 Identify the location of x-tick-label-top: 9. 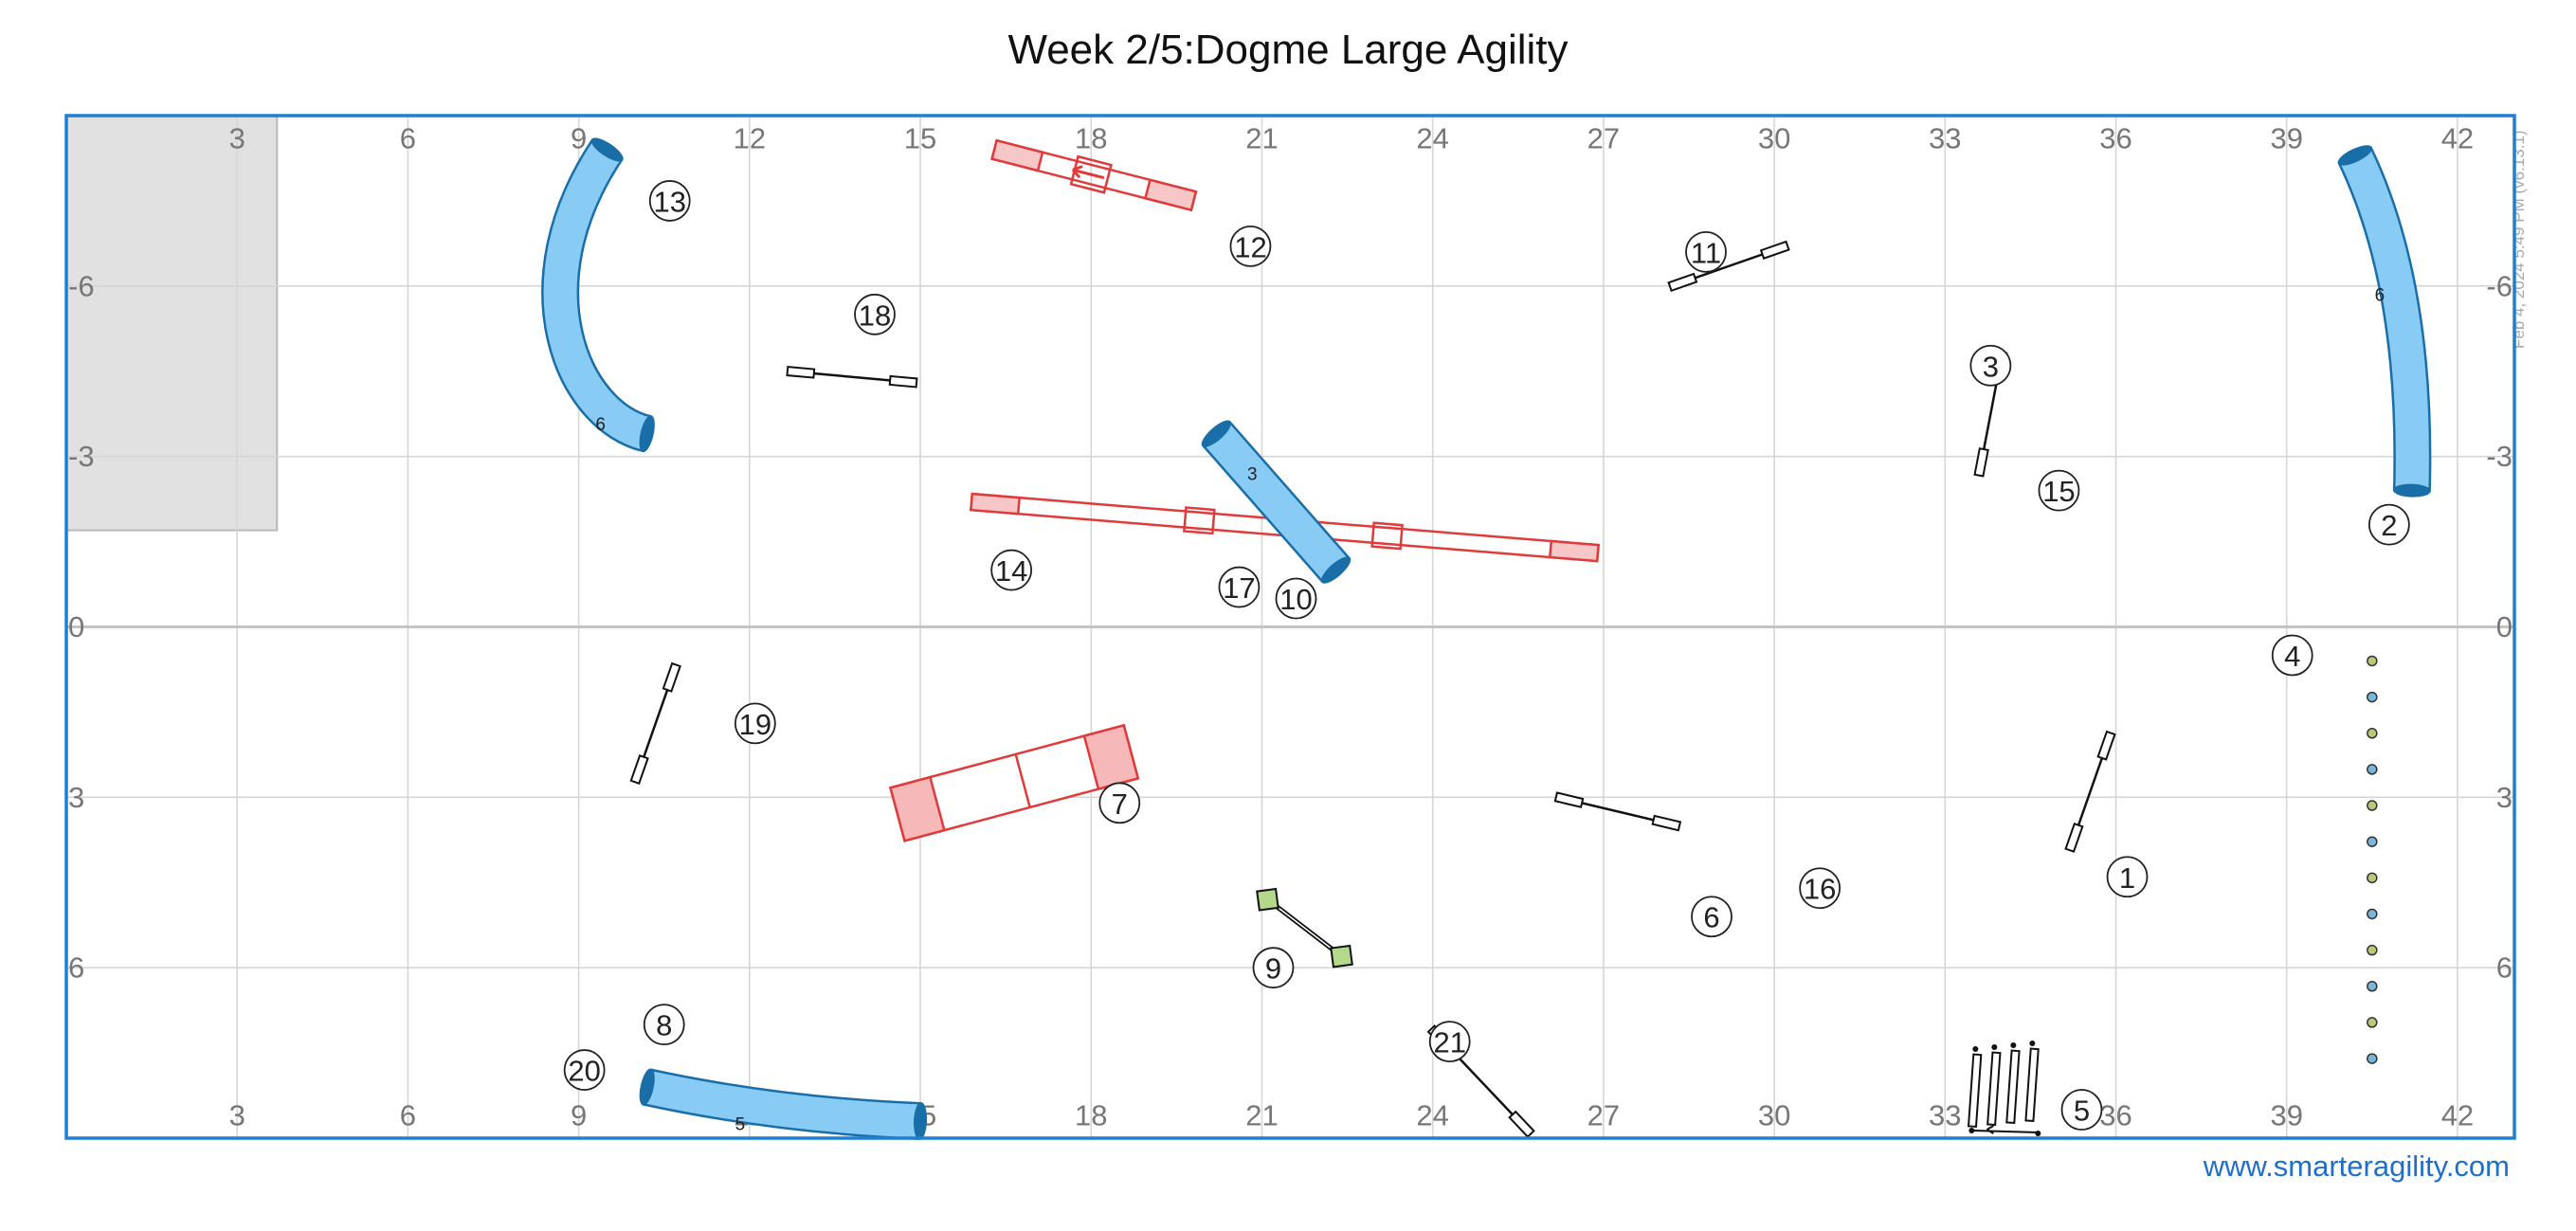
(579, 139).